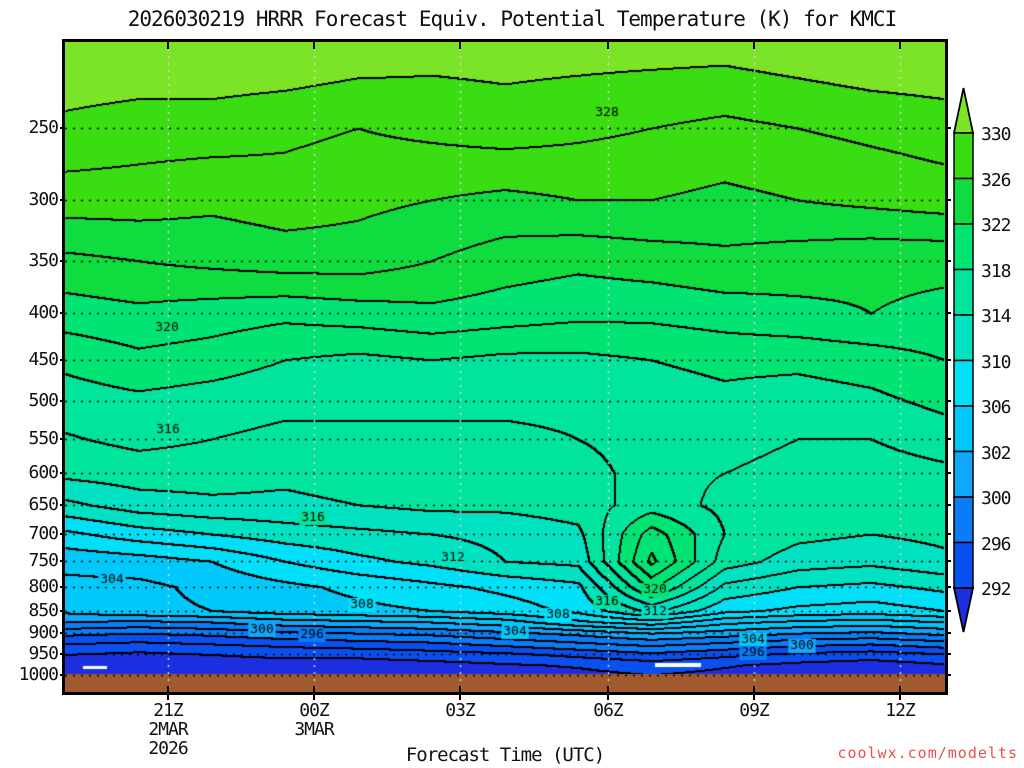  What do you see at coordinates (996, 498) in the screenshot?
I see `colorbar-tick-label: 300` at bounding box center [996, 498].